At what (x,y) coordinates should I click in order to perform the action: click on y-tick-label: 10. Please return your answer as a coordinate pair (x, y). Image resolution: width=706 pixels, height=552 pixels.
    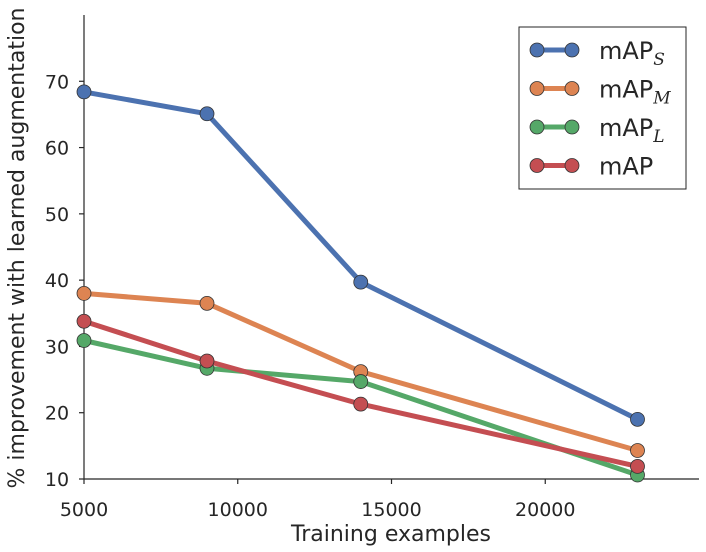
    Looking at the image, I should click on (57, 480).